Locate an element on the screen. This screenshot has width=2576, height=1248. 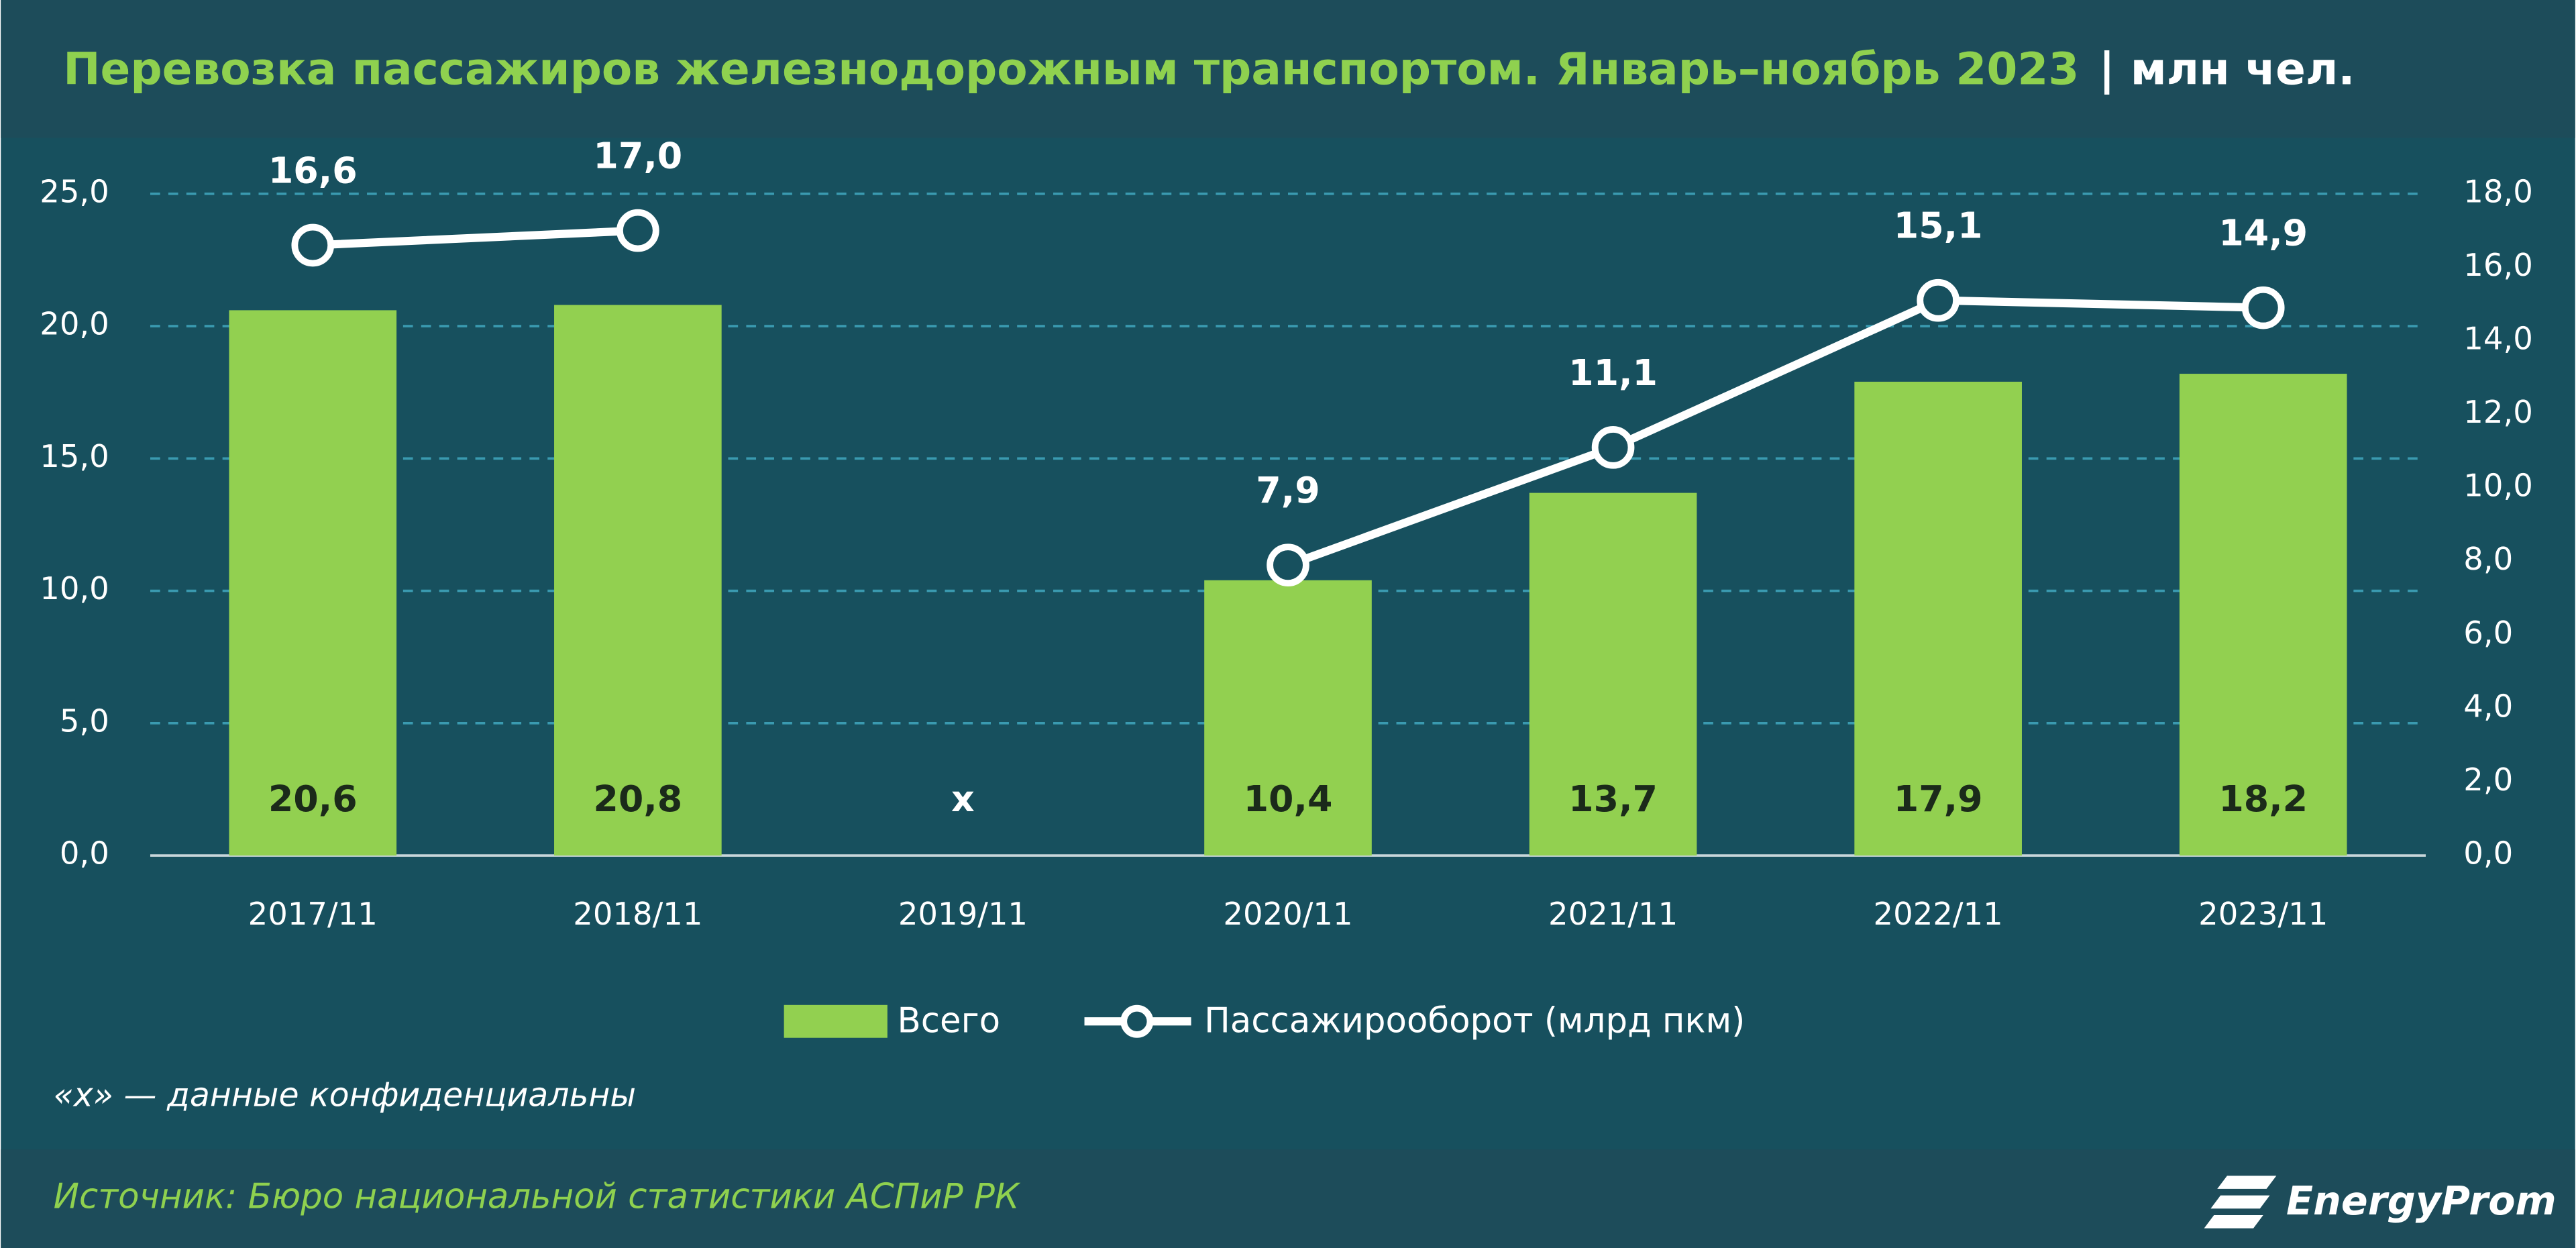
y-tick-label: 5,0 is located at coordinates (84, 721).